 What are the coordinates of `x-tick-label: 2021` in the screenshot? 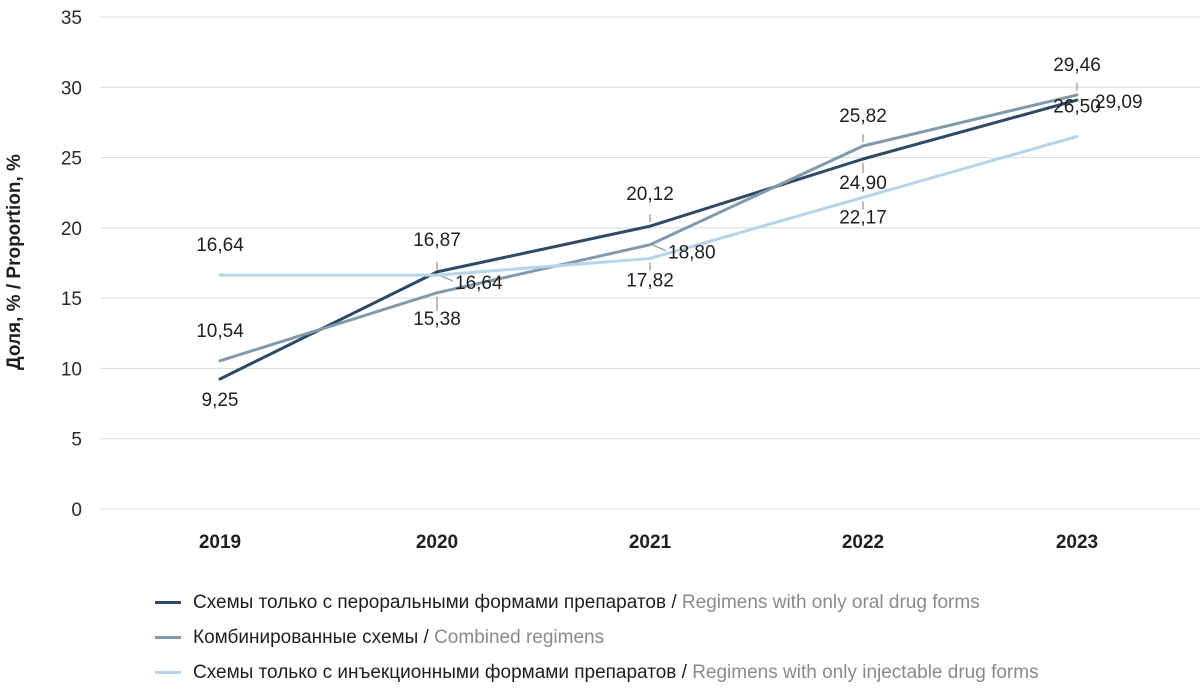 It's located at (650, 542).